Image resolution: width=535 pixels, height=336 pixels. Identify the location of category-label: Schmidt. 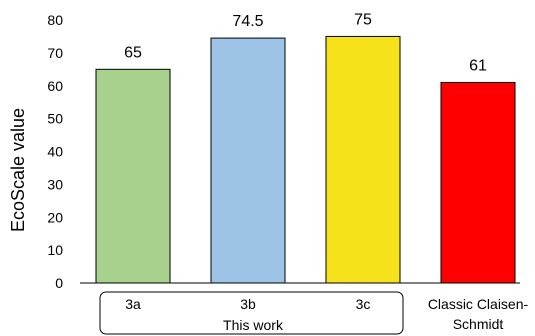
(478, 324).